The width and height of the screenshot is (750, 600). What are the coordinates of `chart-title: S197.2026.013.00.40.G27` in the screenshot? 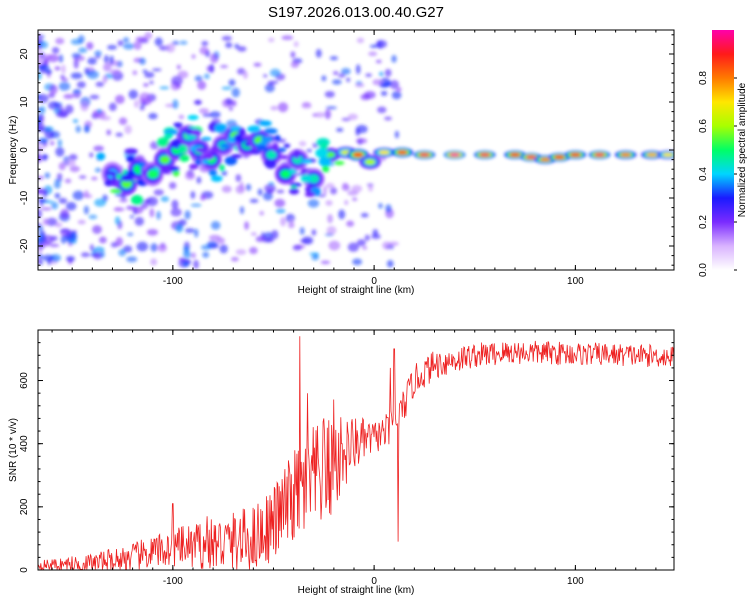 It's located at (356, 12).